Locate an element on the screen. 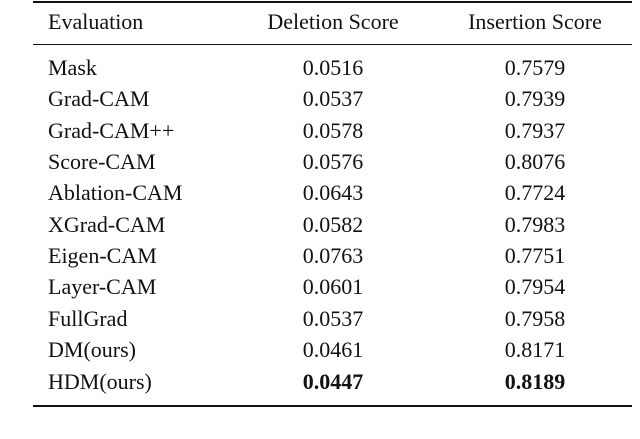  score-cell: 0.0578 is located at coordinates (333, 130).